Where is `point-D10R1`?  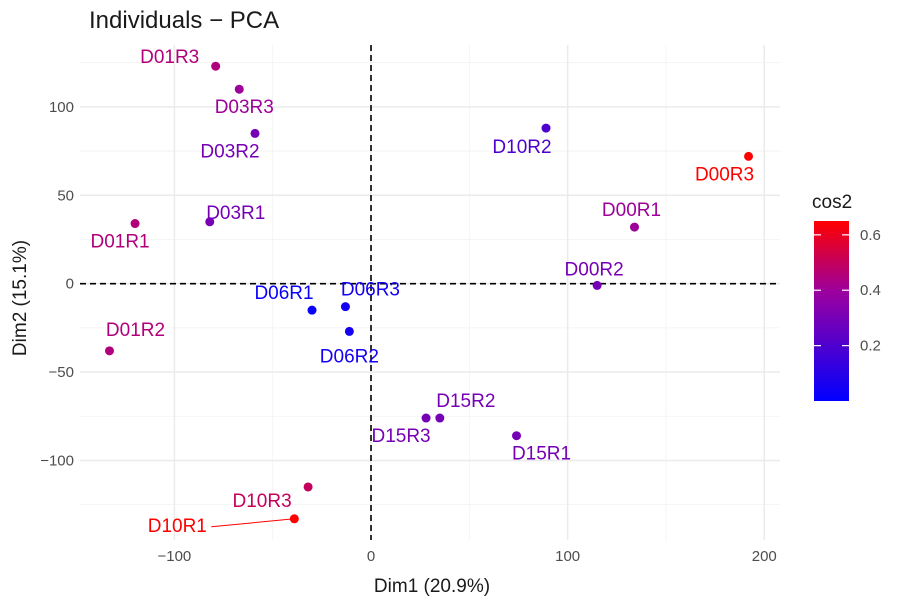 point-D10R1 is located at coordinates (294, 519).